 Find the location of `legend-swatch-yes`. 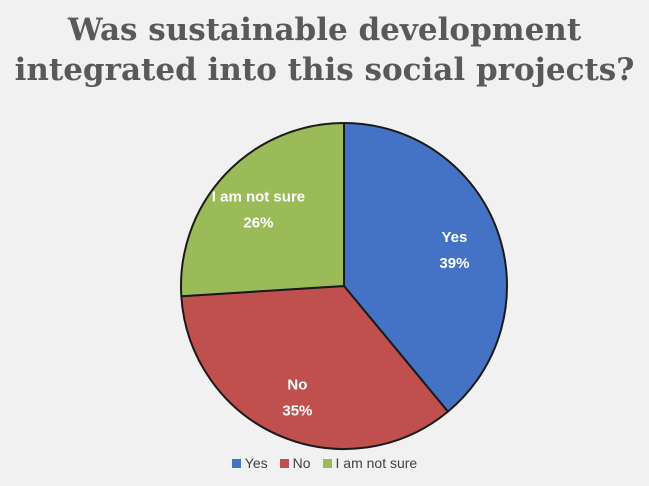

legend-swatch-yes is located at coordinates (236, 463).